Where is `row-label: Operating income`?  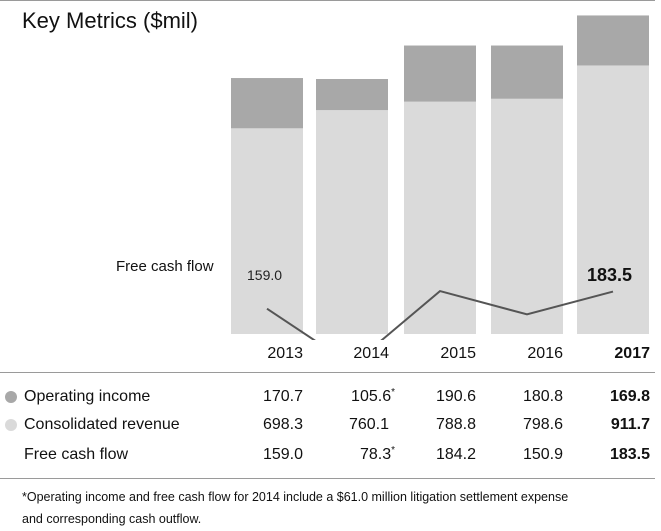 row-label: Operating income is located at coordinates (87, 396).